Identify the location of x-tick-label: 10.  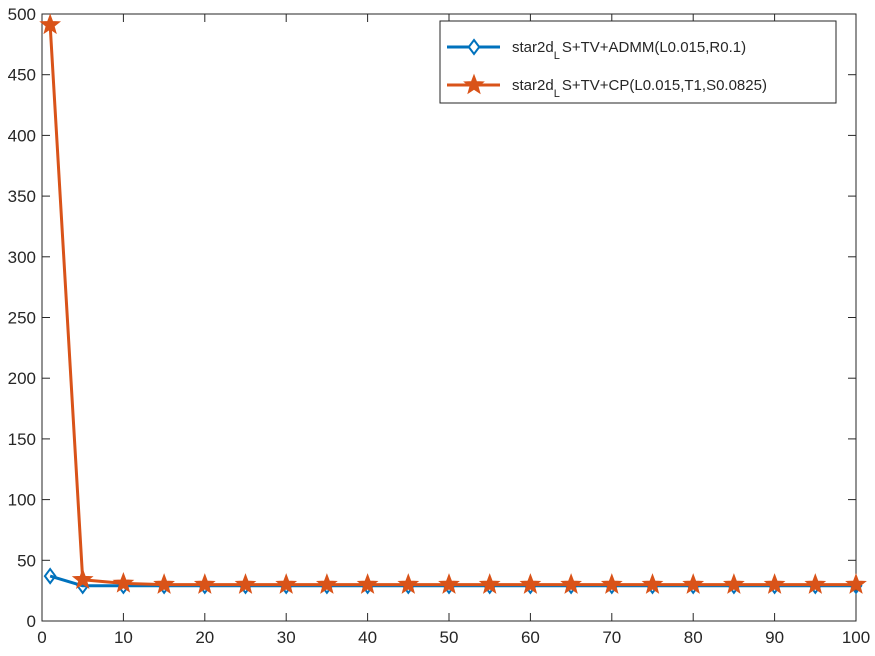
(123, 637).